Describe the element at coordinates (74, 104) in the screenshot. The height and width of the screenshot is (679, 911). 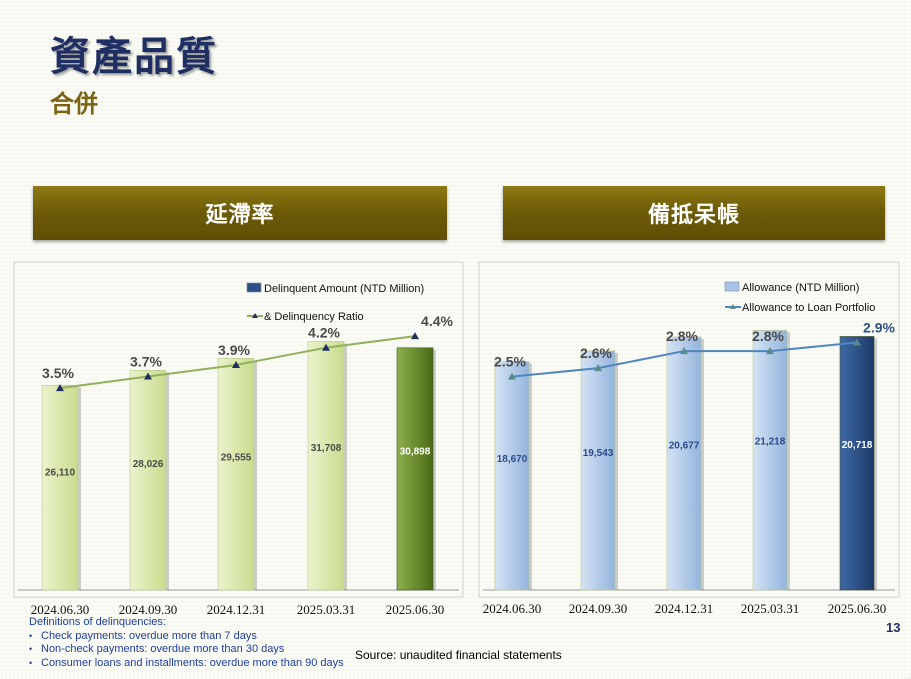
I see `page-subtitle: 合併` at that location.